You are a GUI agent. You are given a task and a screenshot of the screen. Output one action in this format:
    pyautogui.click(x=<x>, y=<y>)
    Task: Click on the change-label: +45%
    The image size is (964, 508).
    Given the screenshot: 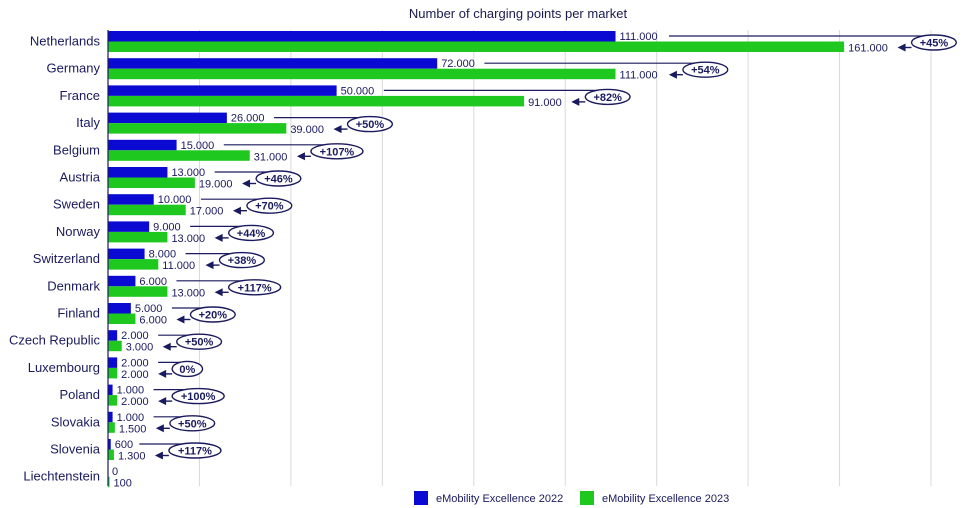 What is the action you would take?
    pyautogui.click(x=934, y=44)
    